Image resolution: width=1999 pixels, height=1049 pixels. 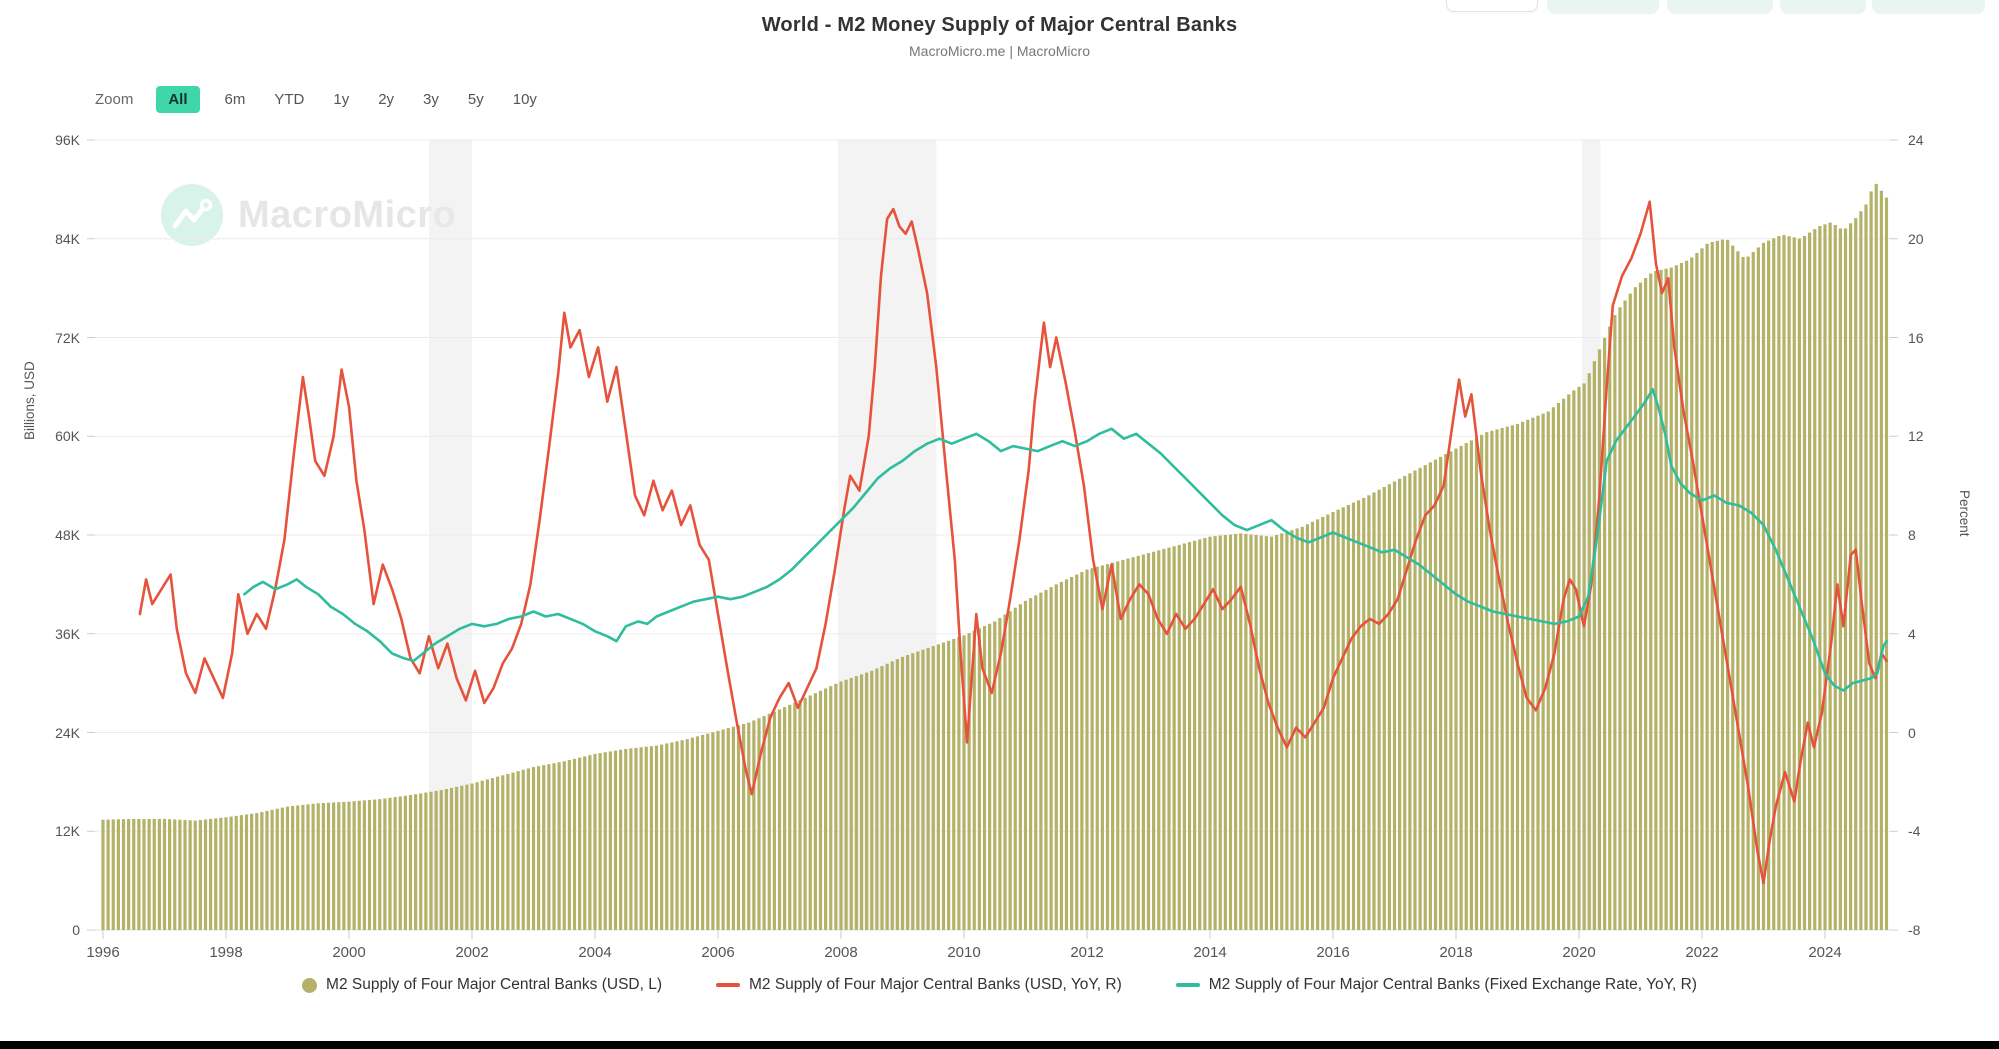 What do you see at coordinates (386, 99) in the screenshot?
I see `range-button-2y: 2y` at bounding box center [386, 99].